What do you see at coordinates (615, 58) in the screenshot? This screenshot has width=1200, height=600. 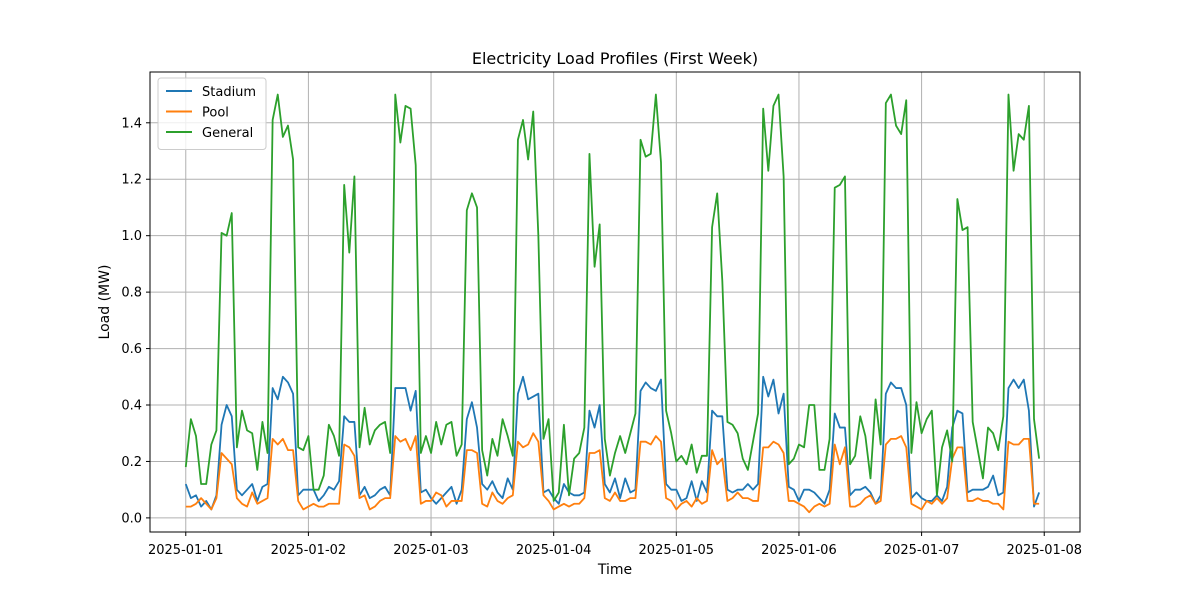 I see `chart-title: Electricity Load Profiles (First Week)` at bounding box center [615, 58].